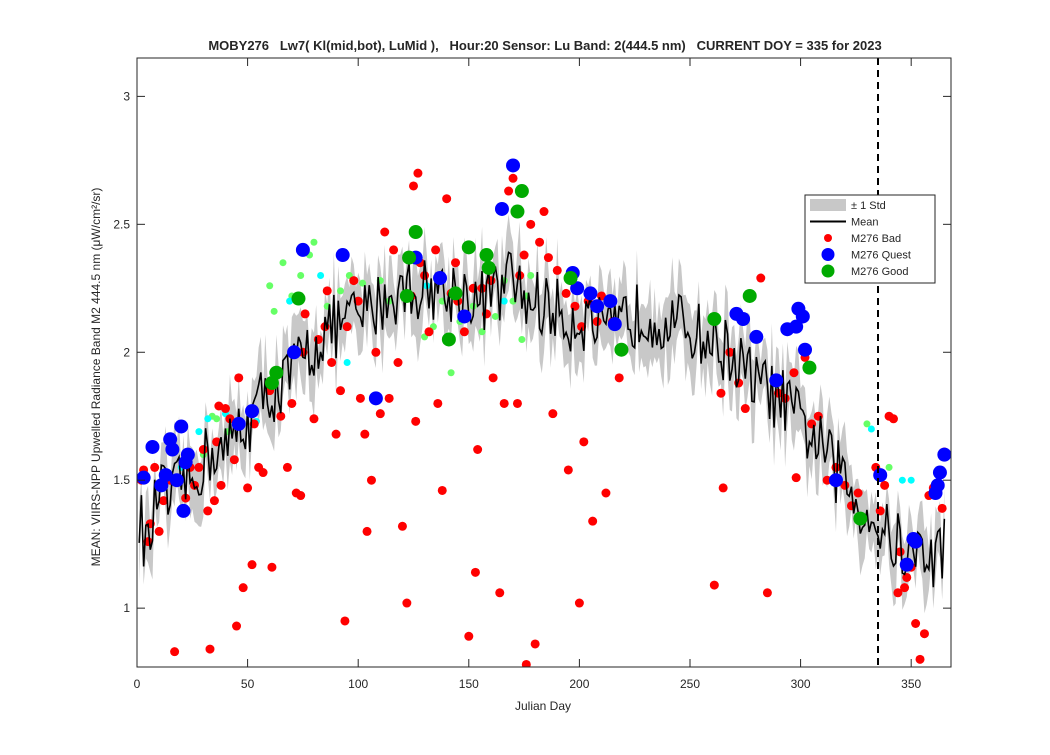 The width and height of the screenshot is (1050, 755). Describe the element at coordinates (881, 256) in the screenshot. I see `legend-label: M276 Quest` at that location.